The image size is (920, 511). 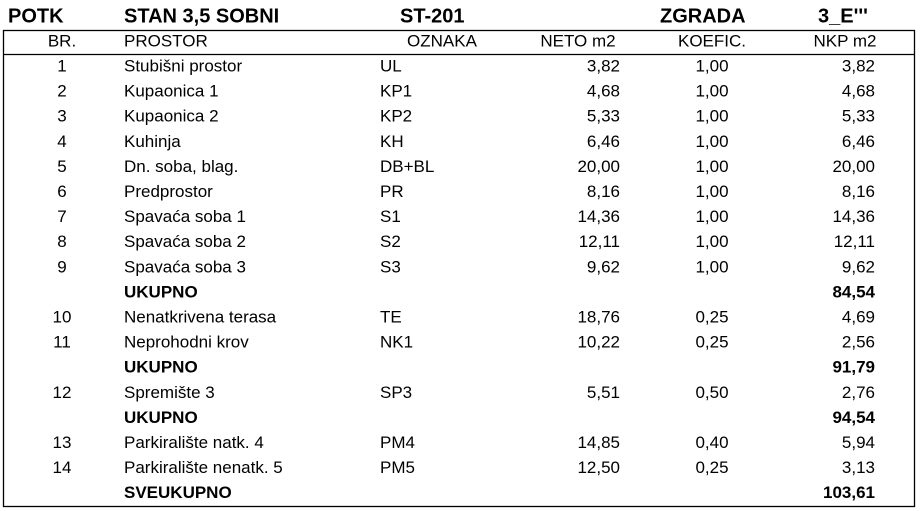 What do you see at coordinates (186, 342) in the screenshot?
I see `cell-name: Neprohodni krov` at bounding box center [186, 342].